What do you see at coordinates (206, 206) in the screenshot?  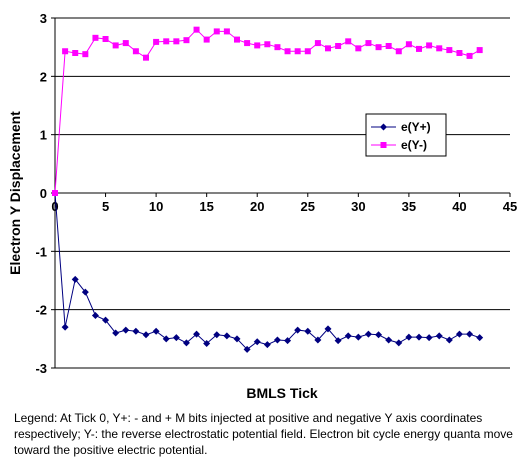 I see `x-tick-label: 15` at bounding box center [206, 206].